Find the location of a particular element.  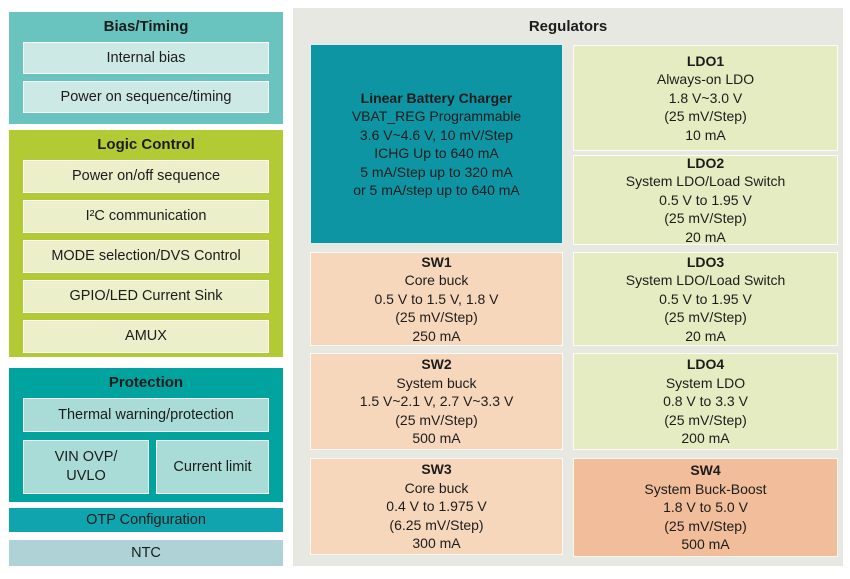

charger-line: 5 mA/Step up to 320 mA is located at coordinates (436, 171).